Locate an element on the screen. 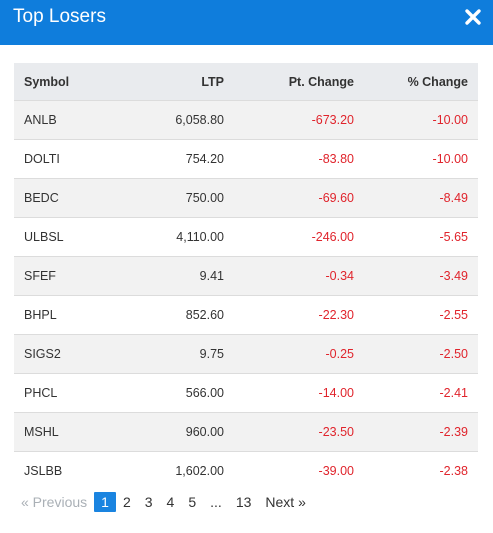 The width and height of the screenshot is (493, 533). column-header-pct-change: % Change is located at coordinates (437, 81).